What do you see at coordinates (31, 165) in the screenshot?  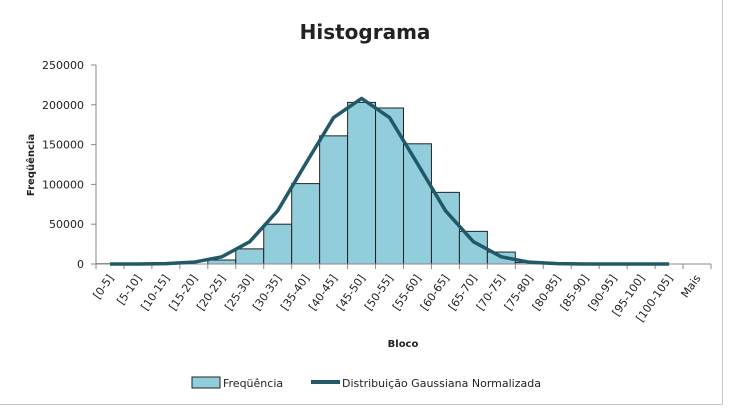 I see `y-axis-label: Freqüência` at bounding box center [31, 165].